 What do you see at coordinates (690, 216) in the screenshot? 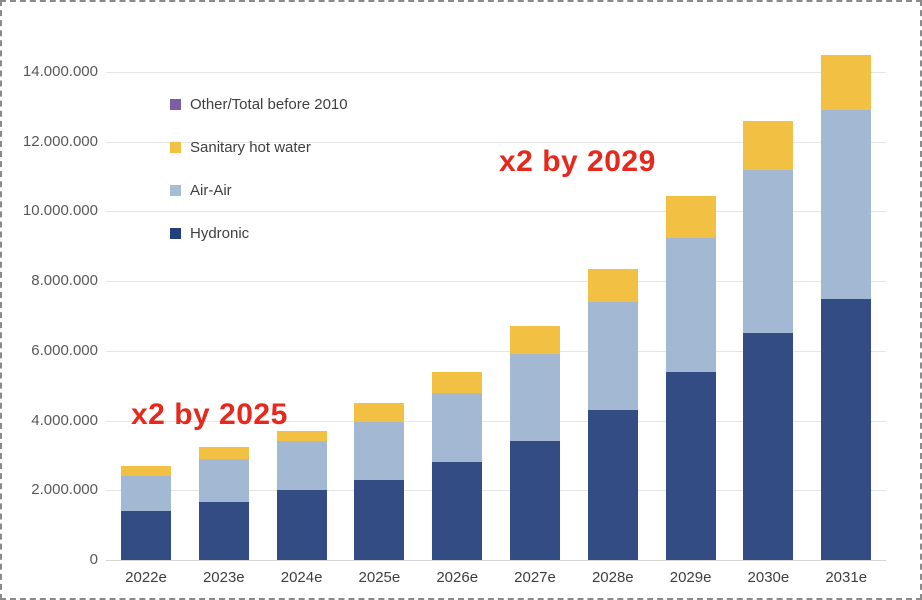
I see `bar-segment-sanitary-hot-water-2029e` at bounding box center [690, 216].